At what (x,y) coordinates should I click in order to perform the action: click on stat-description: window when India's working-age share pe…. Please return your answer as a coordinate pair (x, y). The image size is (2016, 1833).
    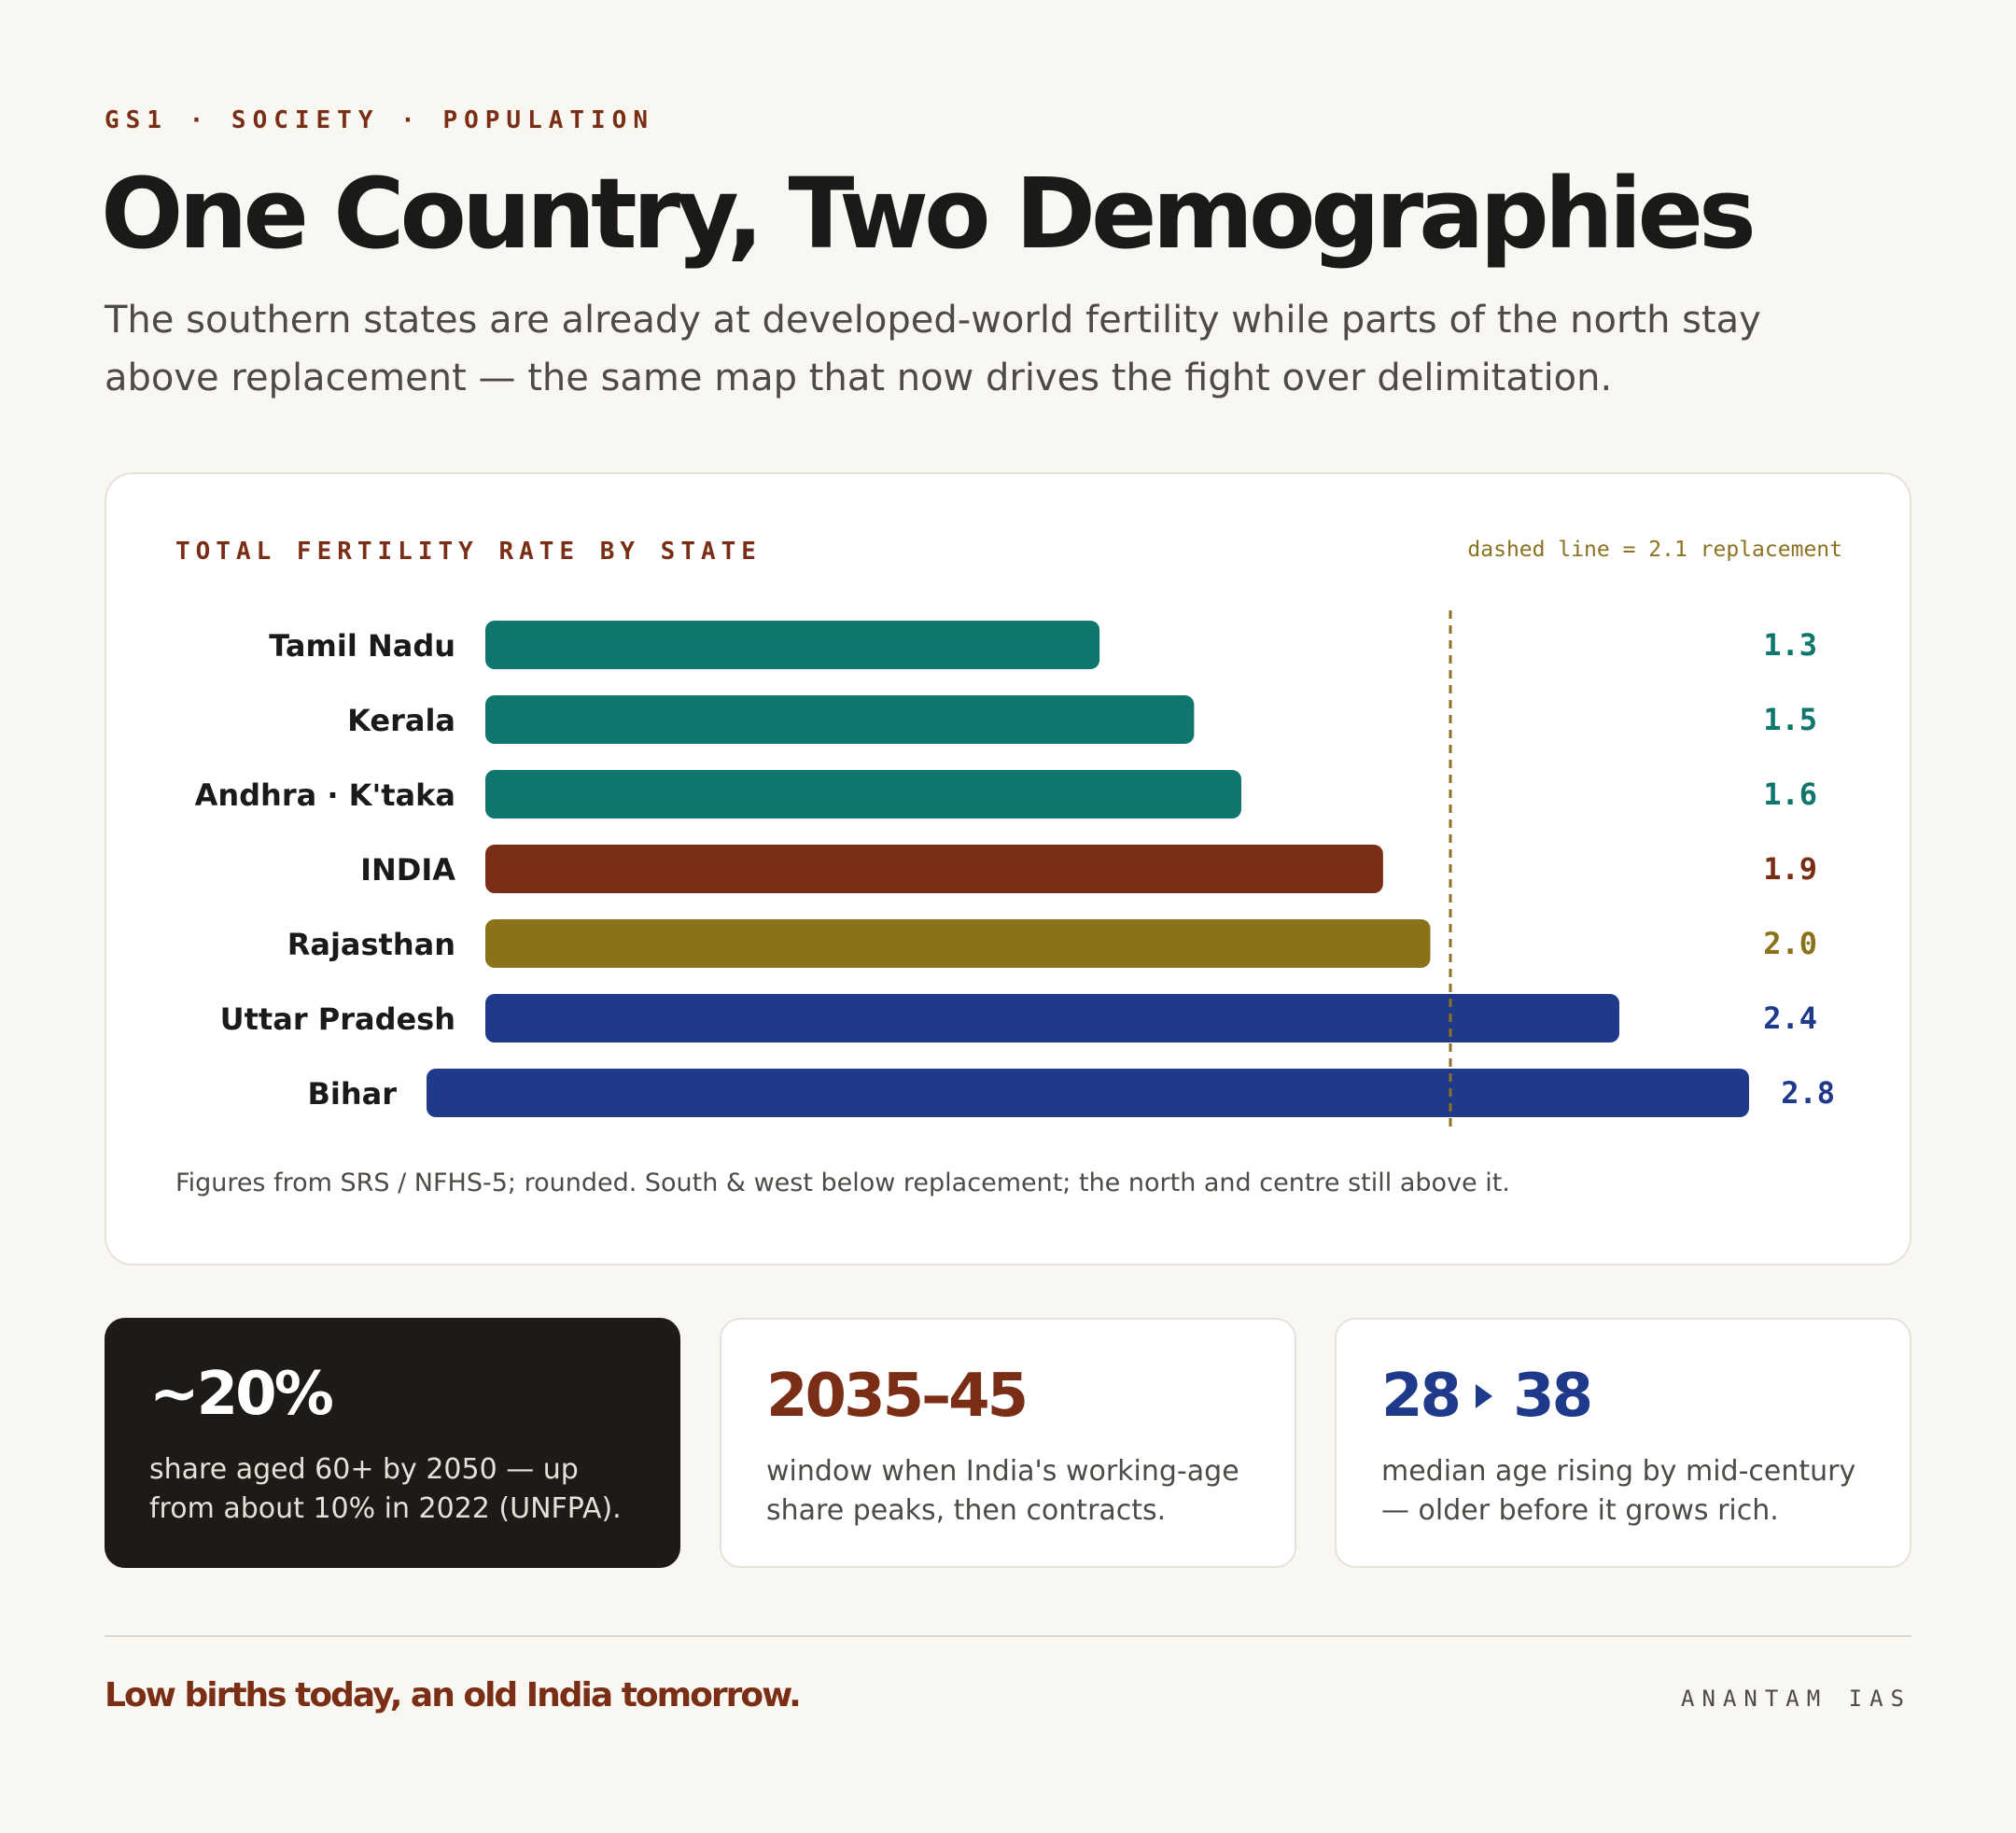
    Looking at the image, I should click on (1002, 1491).